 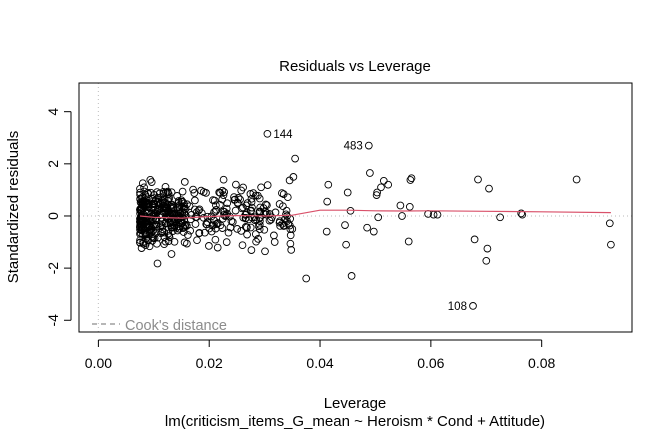 I want to click on chart-title: Residuals vs Leverage, so click(x=355, y=66).